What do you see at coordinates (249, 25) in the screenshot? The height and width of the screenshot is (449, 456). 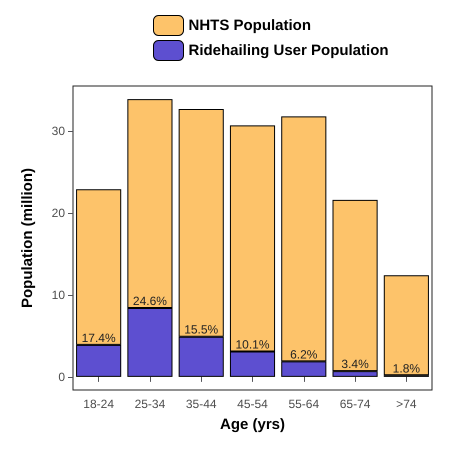 I see `legend-label: NHTS Population` at bounding box center [249, 25].